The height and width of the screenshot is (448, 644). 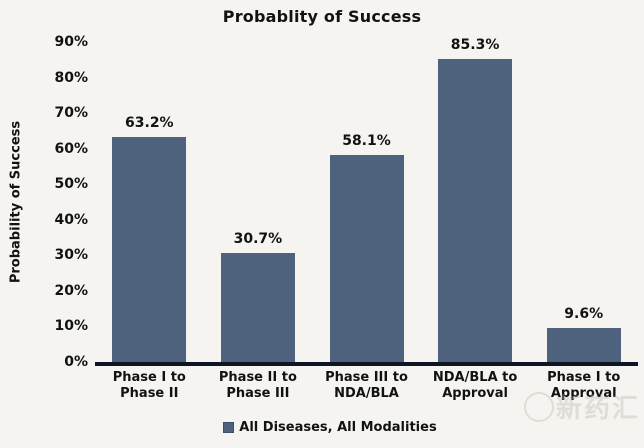 What do you see at coordinates (71, 326) in the screenshot?
I see `y-tick-label-10: 10%` at bounding box center [71, 326].